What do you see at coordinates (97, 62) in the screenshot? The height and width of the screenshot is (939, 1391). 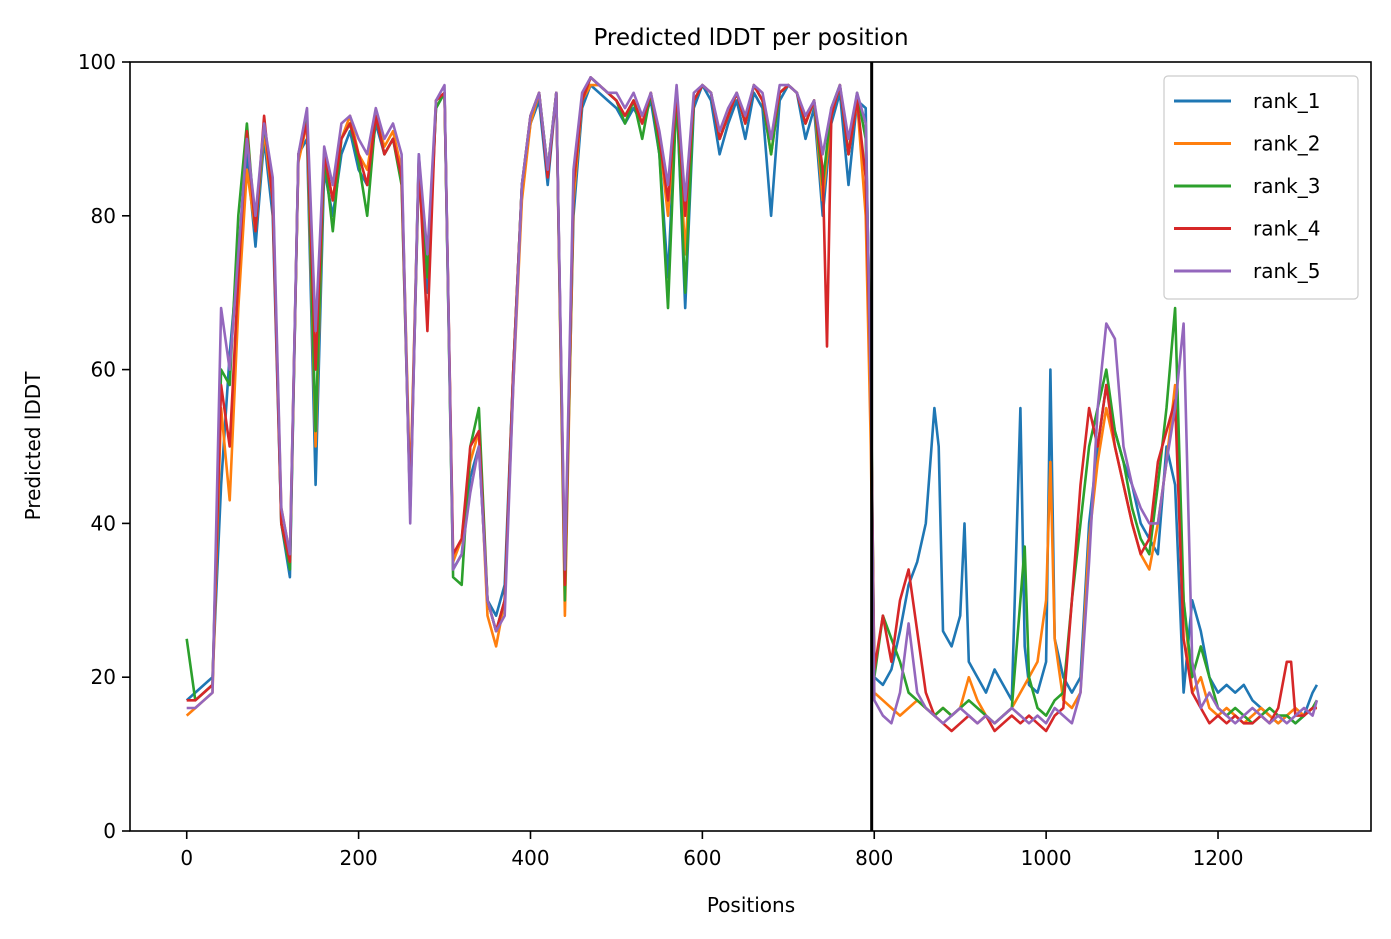 I see `y-tick-label: 100` at bounding box center [97, 62].